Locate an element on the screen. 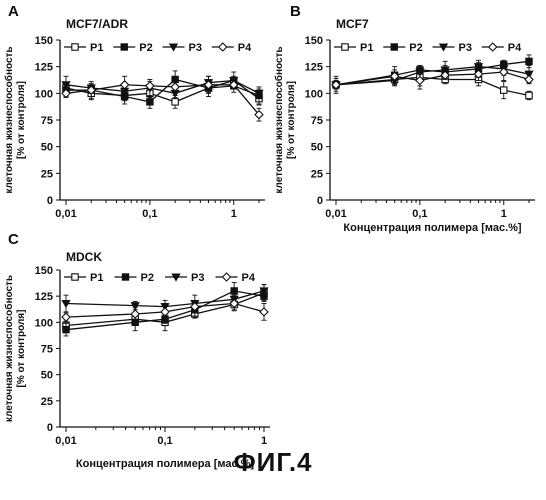  figure-caption: ФИГ.4 is located at coordinates (273, 462).